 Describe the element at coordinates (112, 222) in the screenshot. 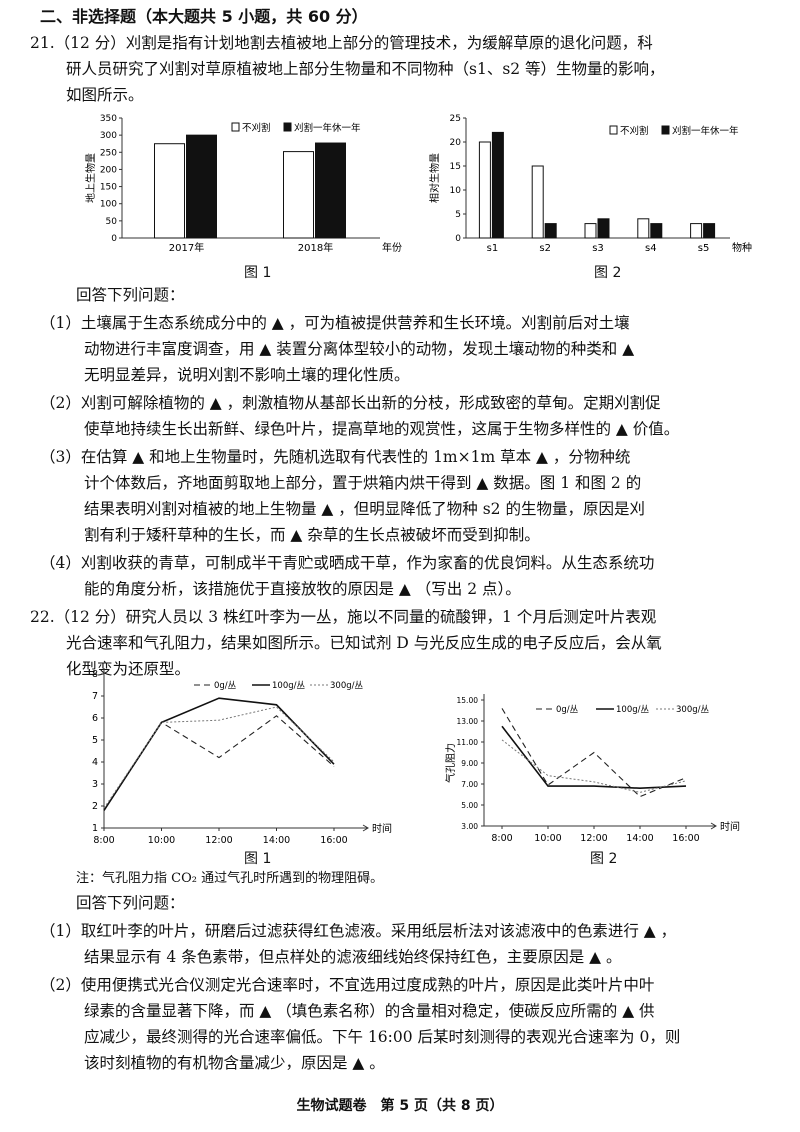

I see `y-tick-label: 50` at that location.